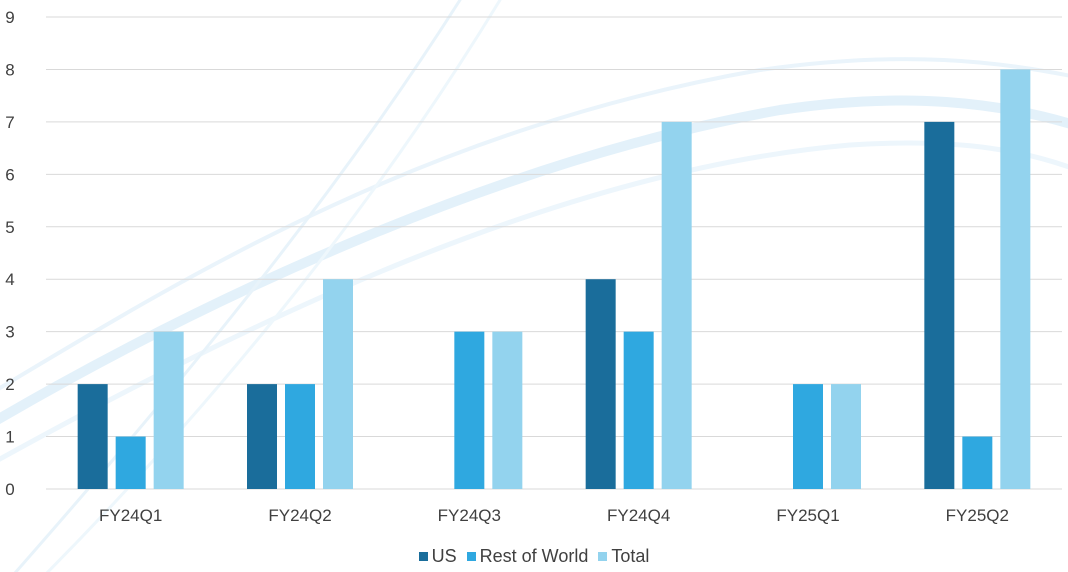 The height and width of the screenshot is (572, 1068). I want to click on x-tick-label: FY24Q2, so click(299, 515).